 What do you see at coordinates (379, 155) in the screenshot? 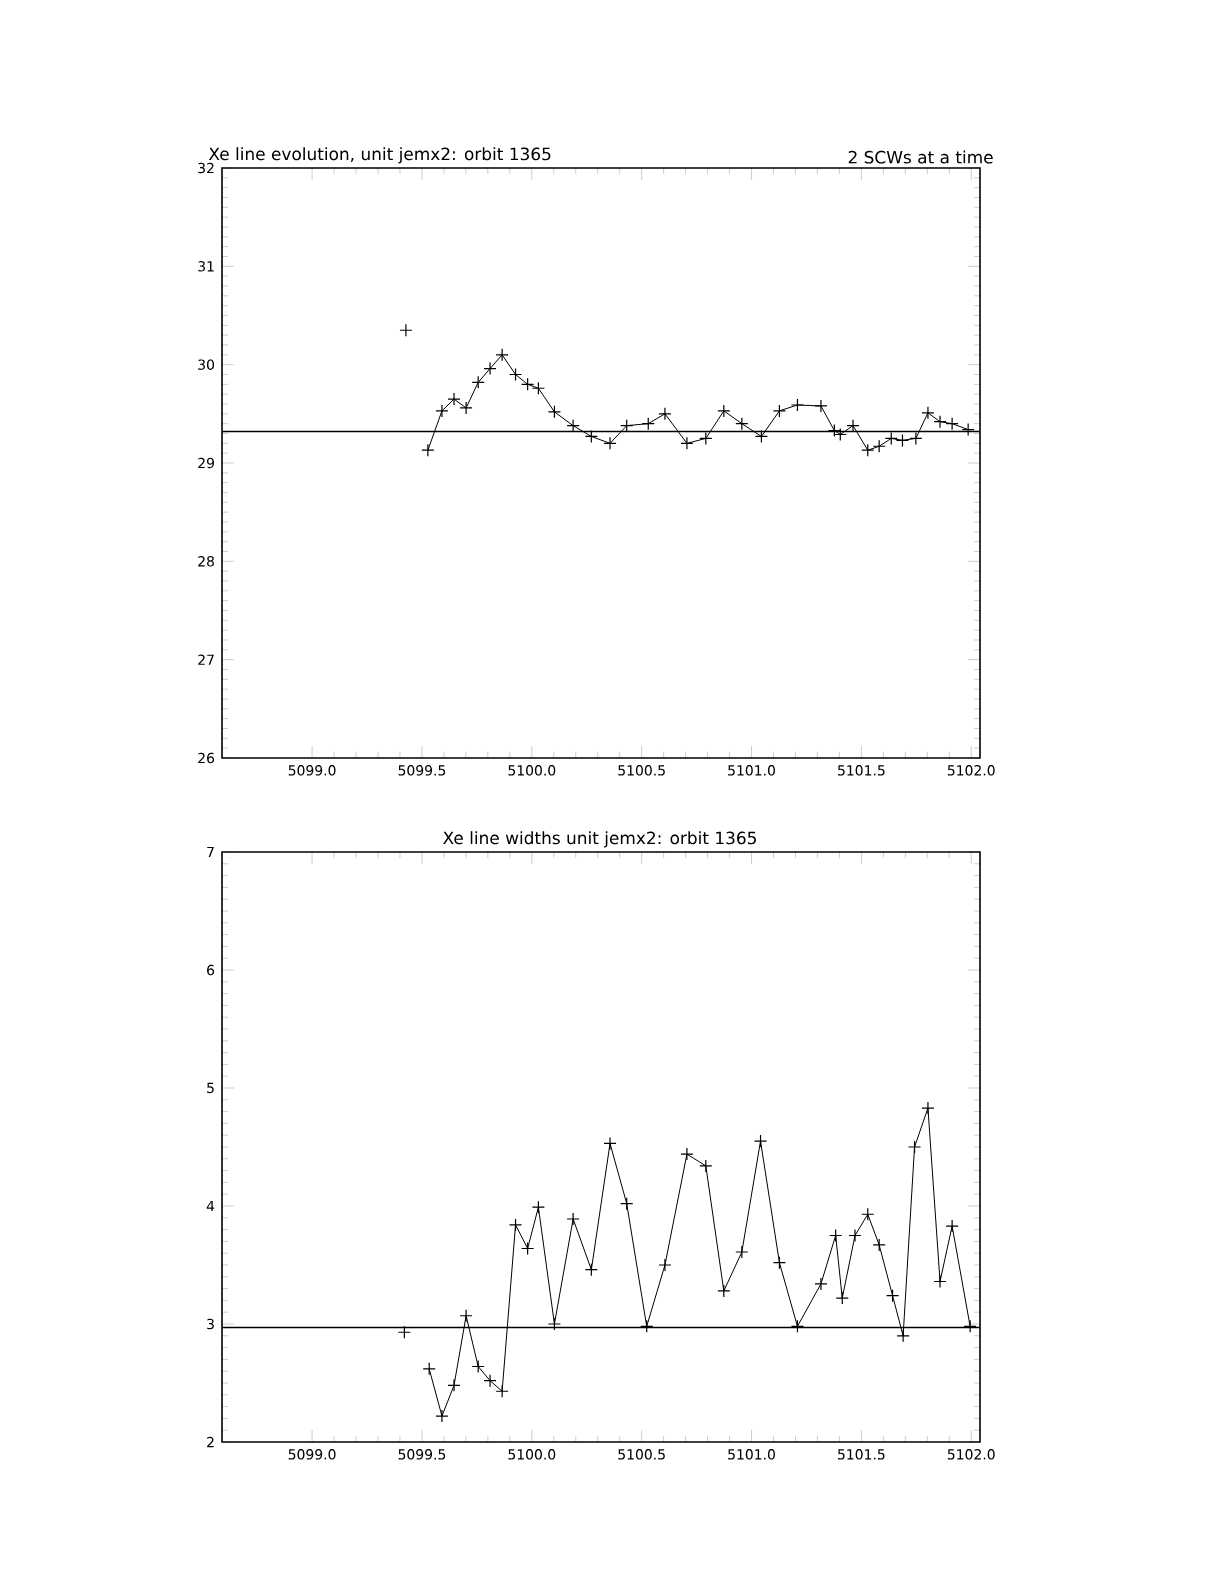
I see `chart-title: Xe line evolution, unit jemx2: orbit 1365` at bounding box center [379, 155].